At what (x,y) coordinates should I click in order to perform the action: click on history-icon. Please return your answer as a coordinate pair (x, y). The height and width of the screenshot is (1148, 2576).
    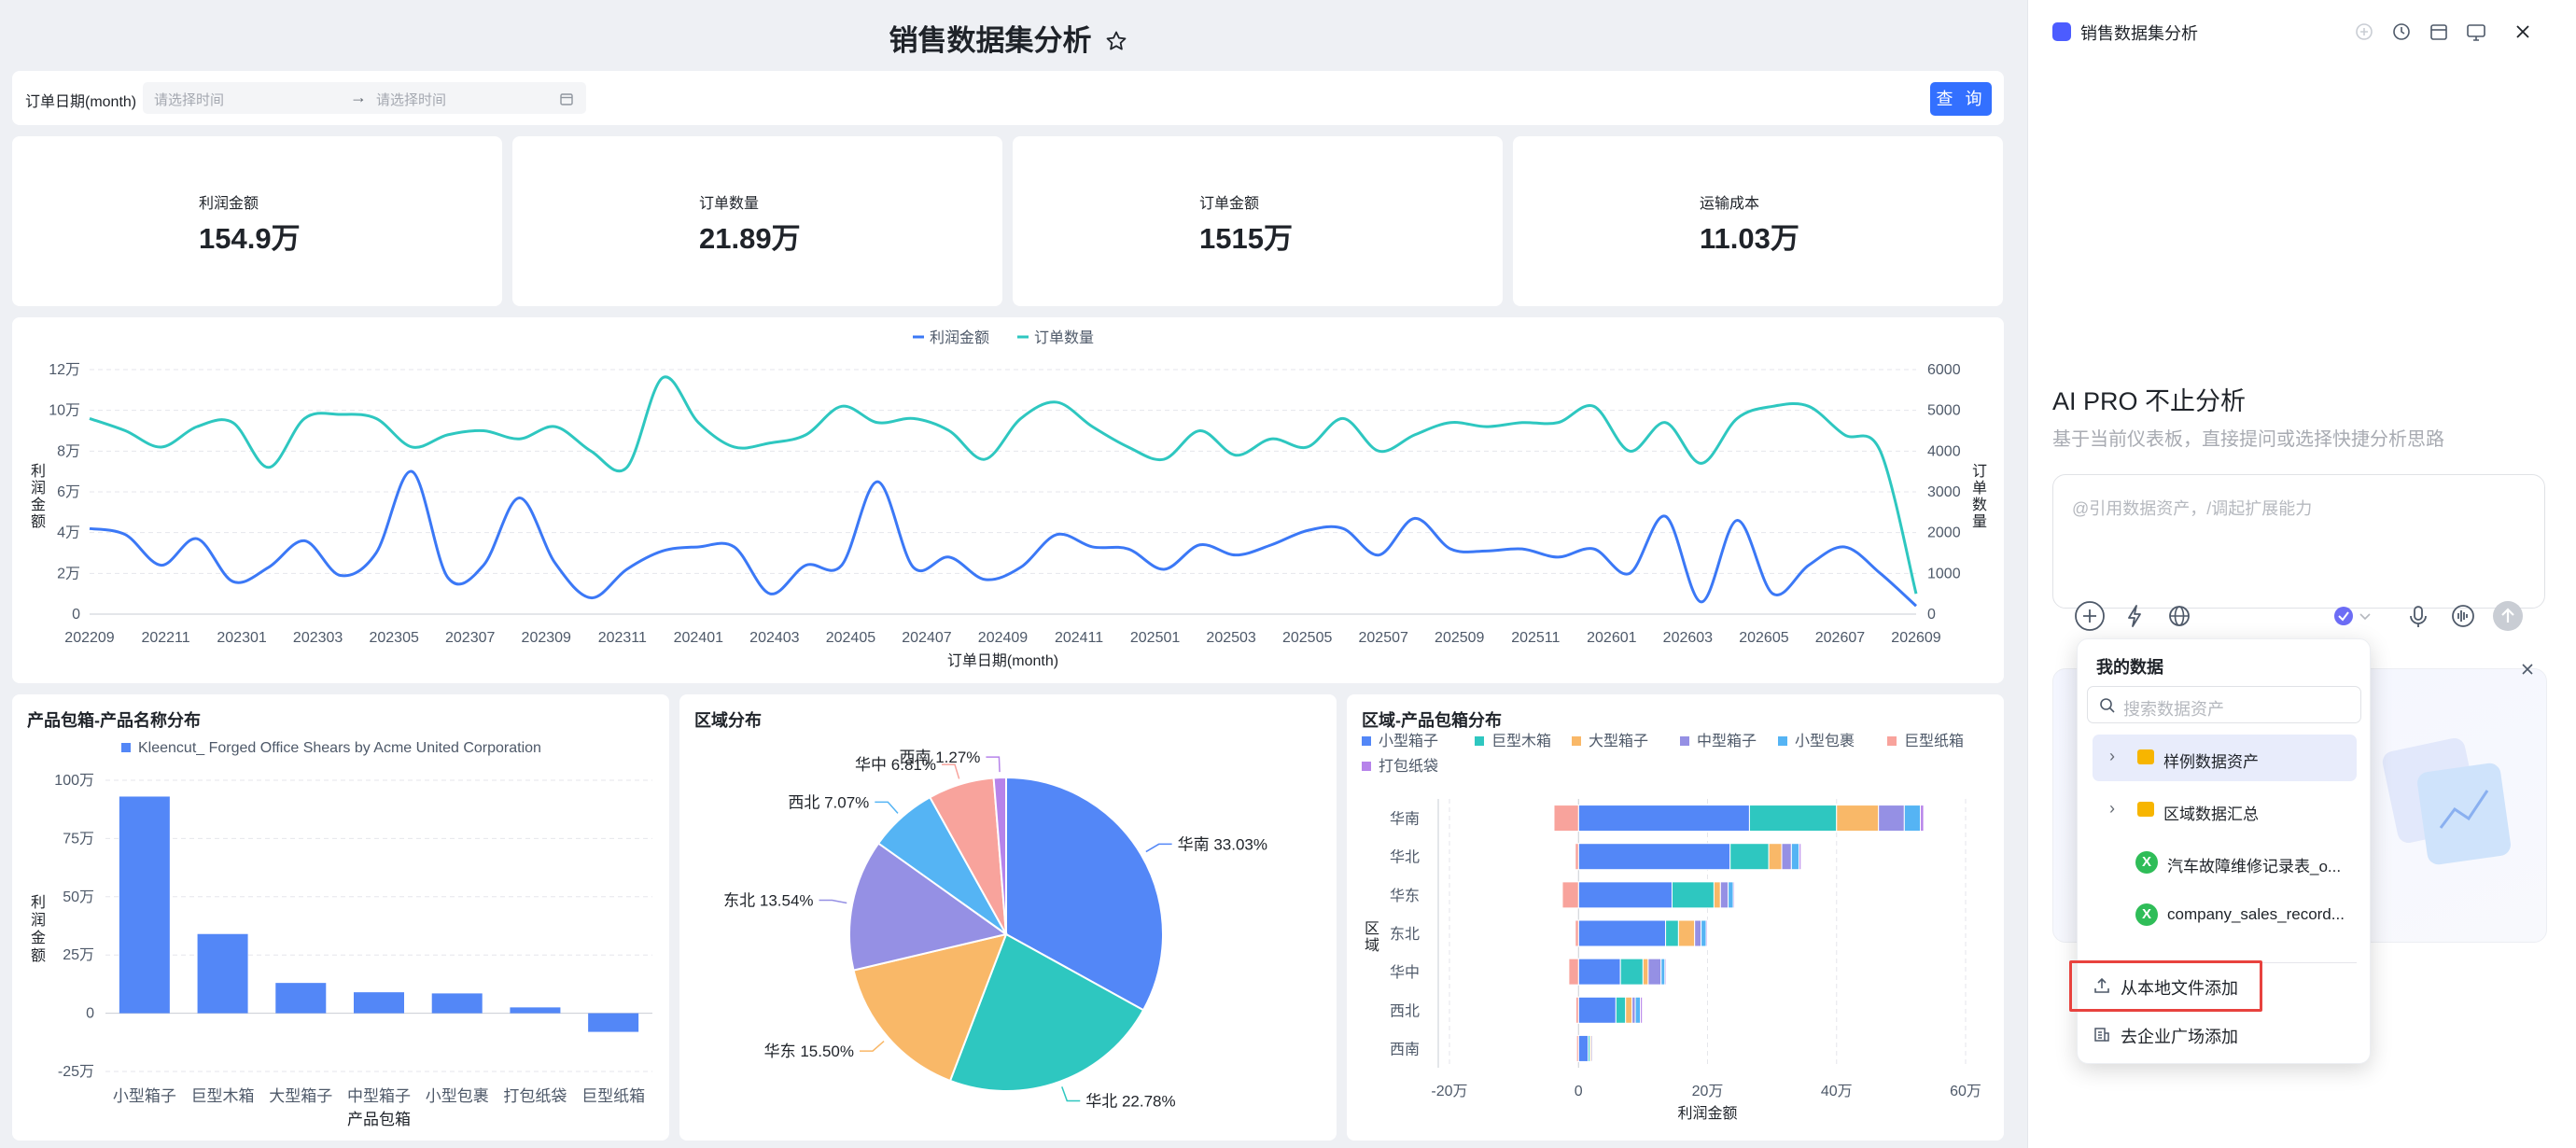
    Looking at the image, I should click on (2401, 32).